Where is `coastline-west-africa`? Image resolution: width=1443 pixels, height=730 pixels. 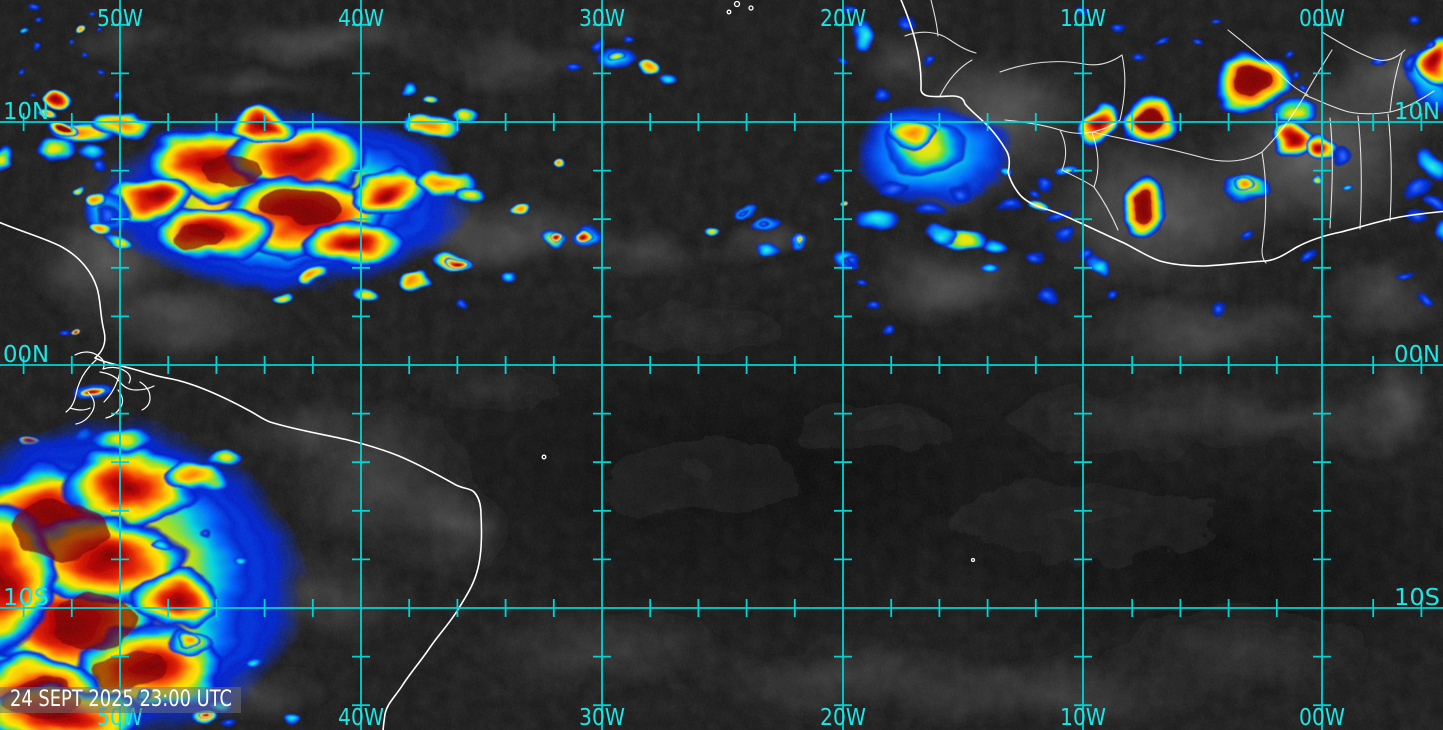 coastline-west-africa is located at coordinates (1171, 133).